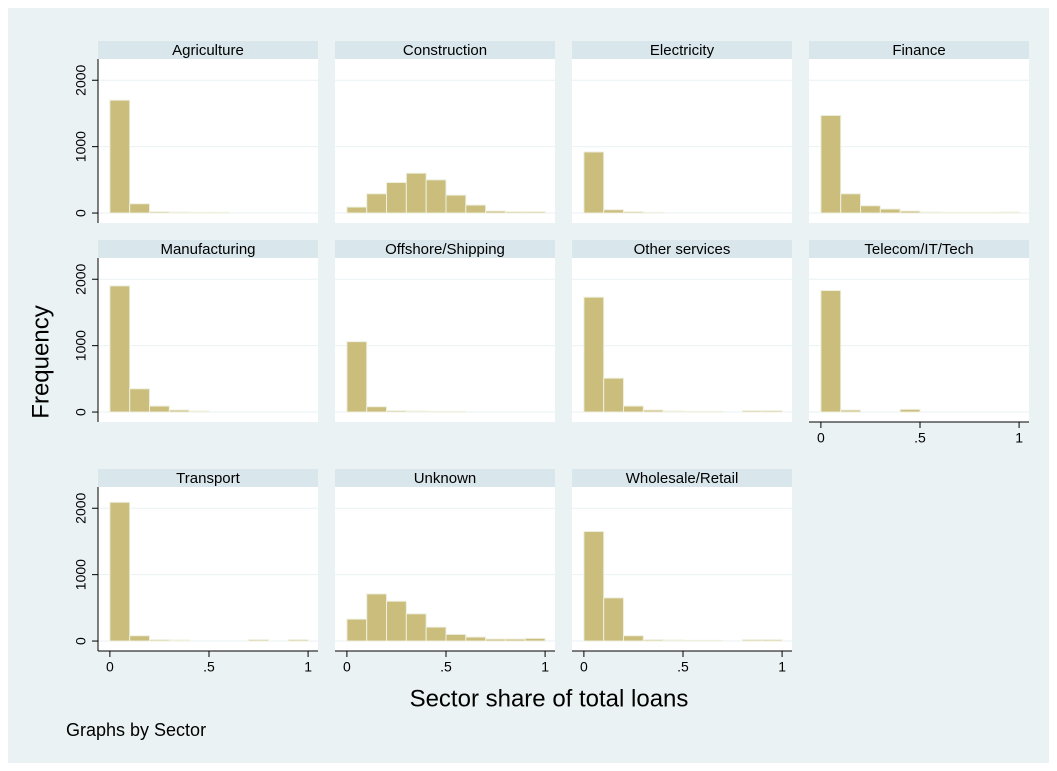  What do you see at coordinates (549, 698) in the screenshot?
I see `x-axis-title: Sector share of total loans` at bounding box center [549, 698].